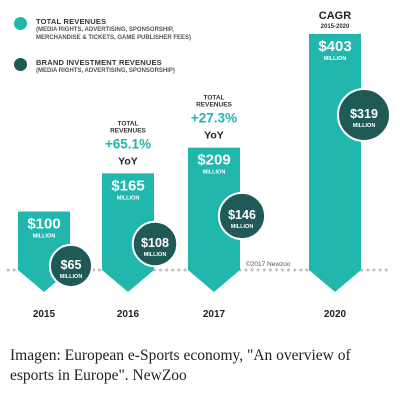  I want to click on circle-value-brand-2015: $65, so click(71, 265).